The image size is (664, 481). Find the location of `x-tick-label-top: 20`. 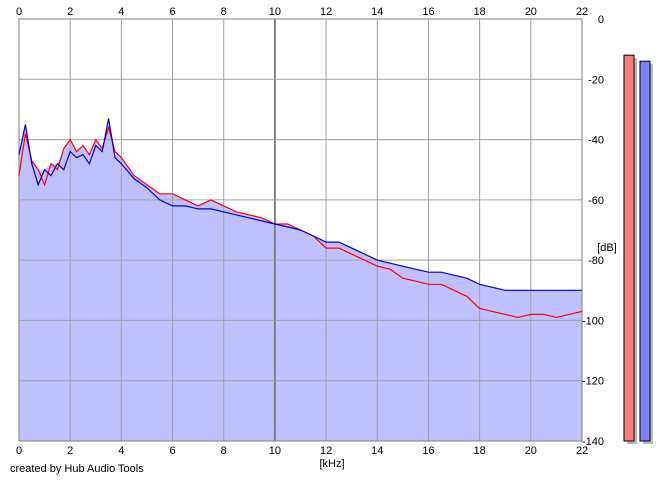

x-tick-label-top: 20 is located at coordinates (531, 12).